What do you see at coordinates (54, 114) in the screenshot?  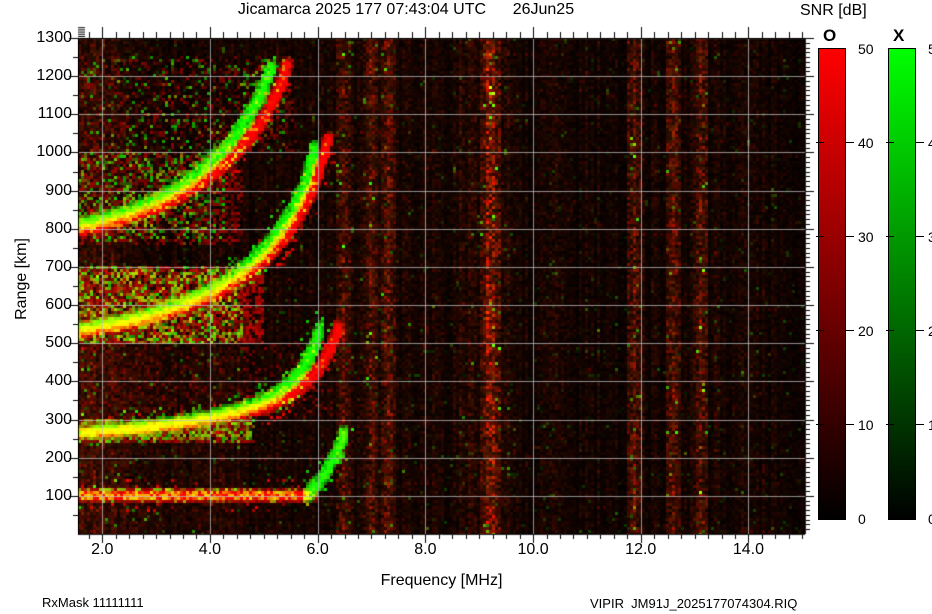 I see `y-tick-label: 1100` at bounding box center [54, 114].